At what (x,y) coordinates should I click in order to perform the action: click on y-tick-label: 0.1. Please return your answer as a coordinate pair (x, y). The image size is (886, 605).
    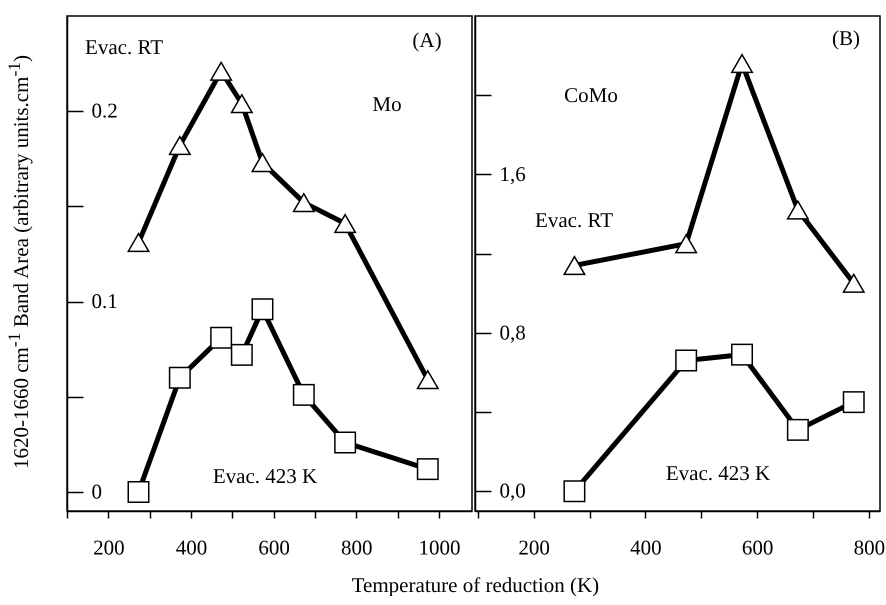
    Looking at the image, I should click on (105, 301).